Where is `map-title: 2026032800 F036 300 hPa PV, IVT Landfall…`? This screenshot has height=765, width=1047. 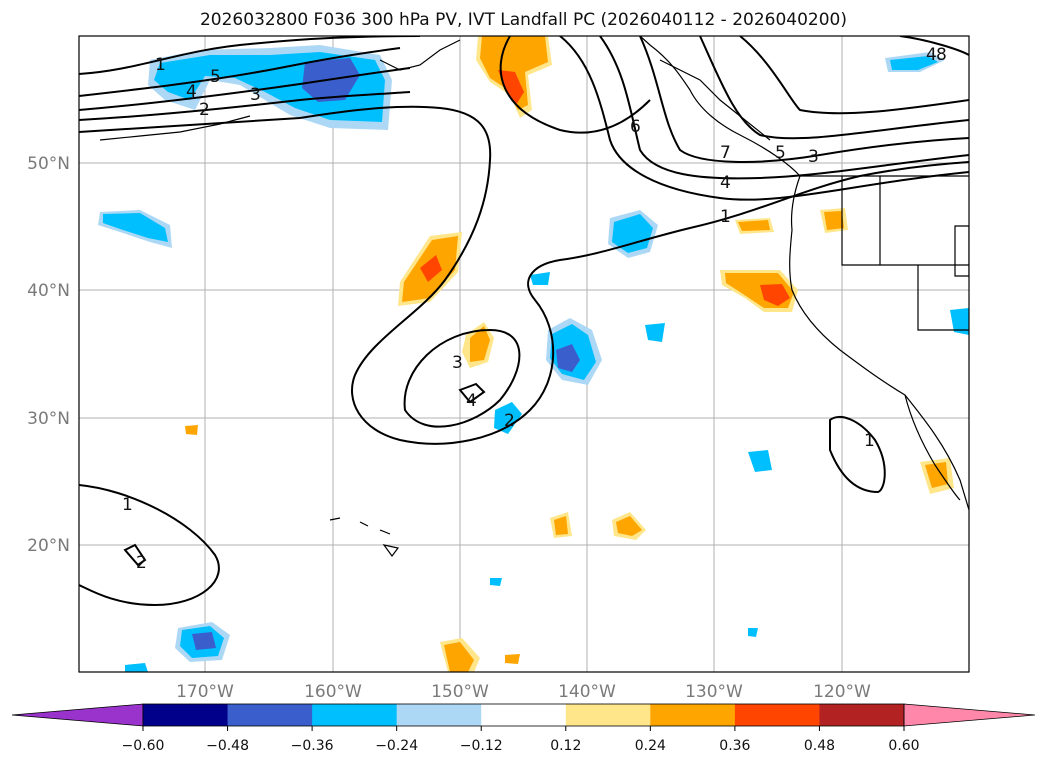 map-title: 2026032800 F036 300 hPa PV, IVT Landfall… is located at coordinates (523, 20).